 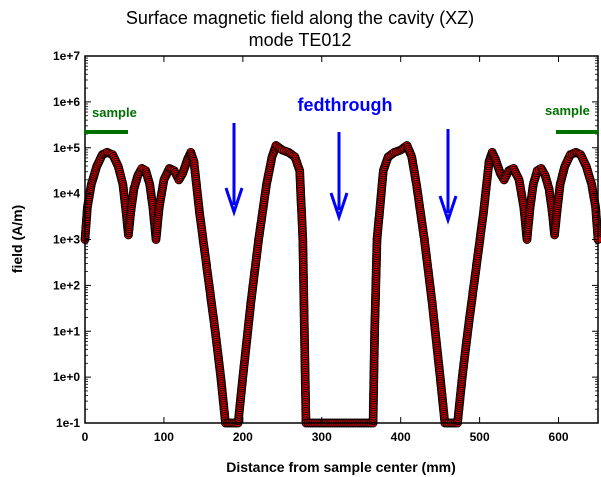 What do you see at coordinates (559, 437) in the screenshot?
I see `x-tick-label: 600` at bounding box center [559, 437].